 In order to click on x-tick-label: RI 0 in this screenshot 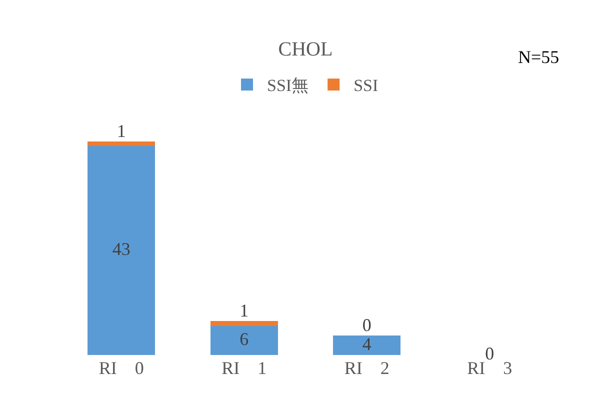, I will do `click(121, 368)`.